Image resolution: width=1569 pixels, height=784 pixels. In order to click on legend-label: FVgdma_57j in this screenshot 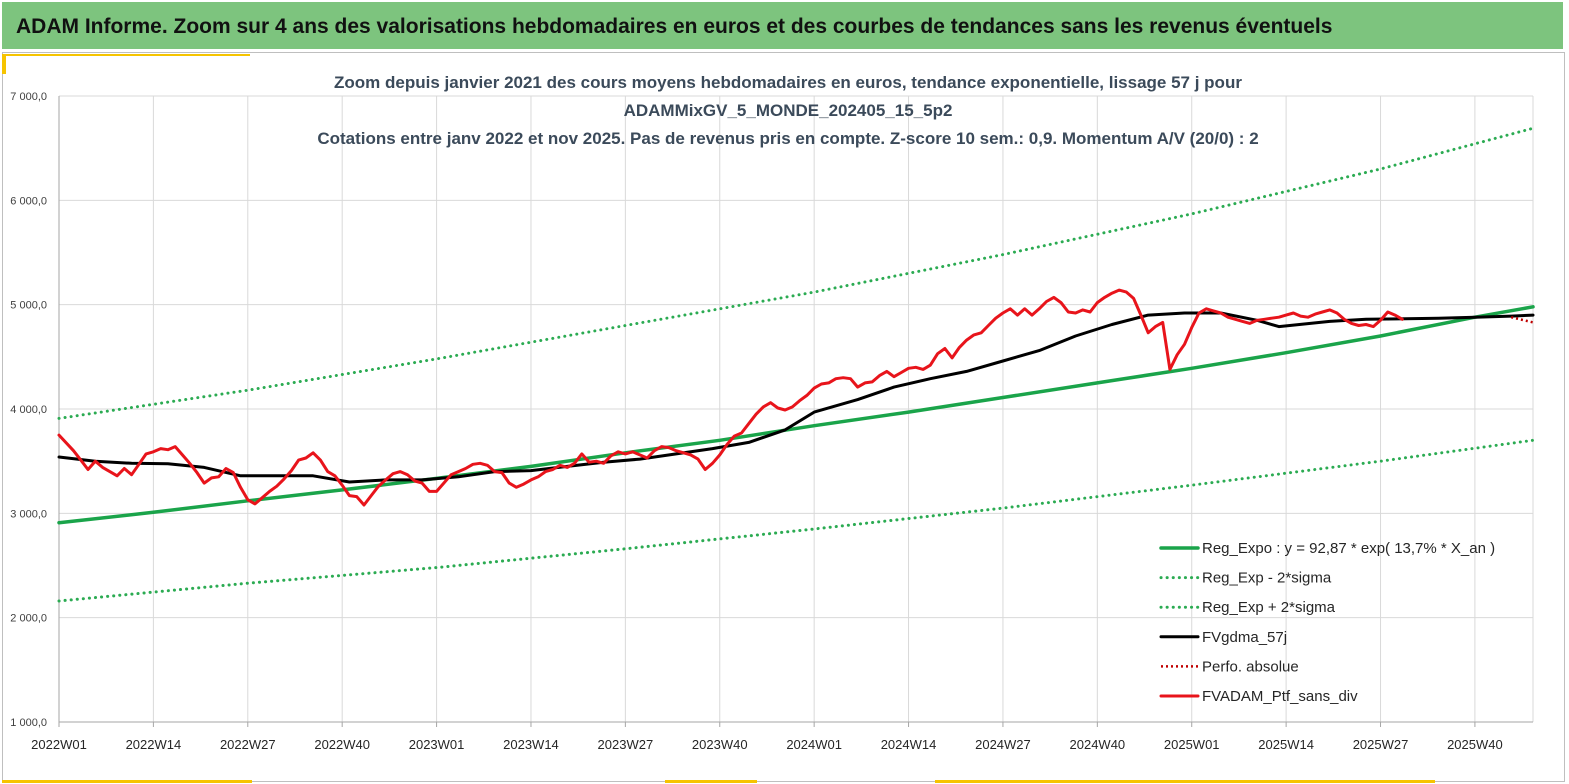, I will do `click(1244, 637)`.